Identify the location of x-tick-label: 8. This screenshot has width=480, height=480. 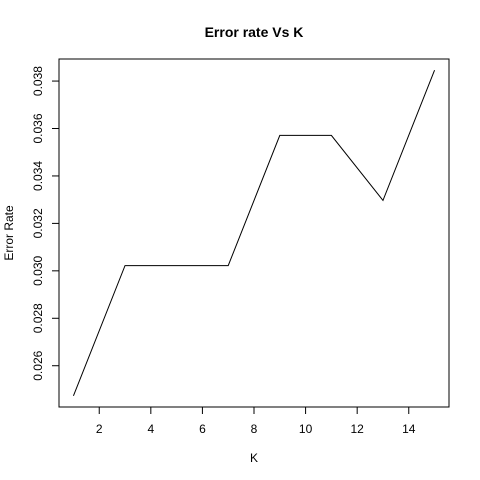
(254, 429).